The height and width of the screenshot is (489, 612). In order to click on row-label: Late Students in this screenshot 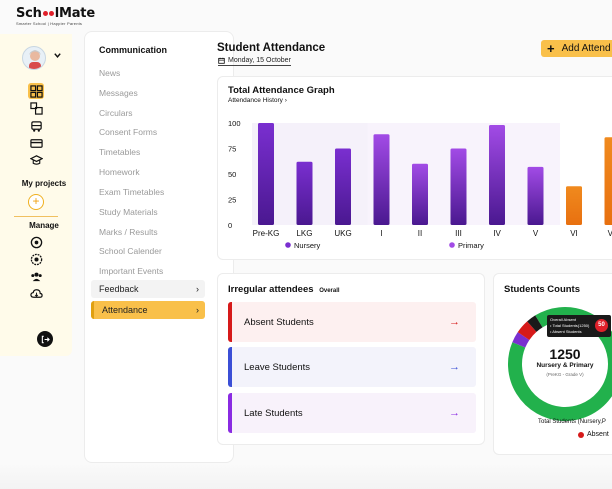, I will do `click(273, 413)`.